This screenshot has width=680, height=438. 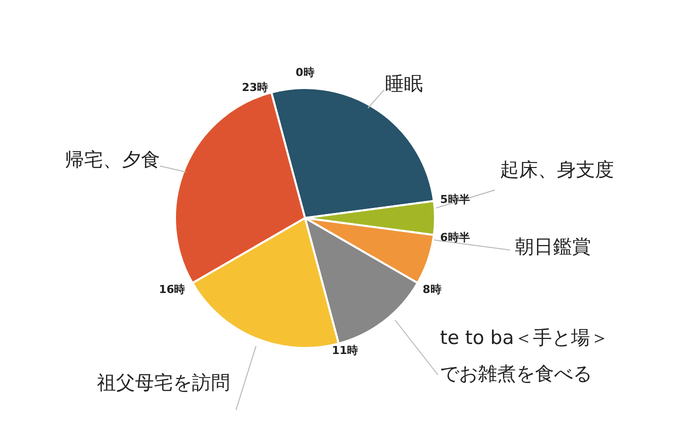 I want to click on slice-label: 祖父母宅を訪問, so click(x=163, y=383).